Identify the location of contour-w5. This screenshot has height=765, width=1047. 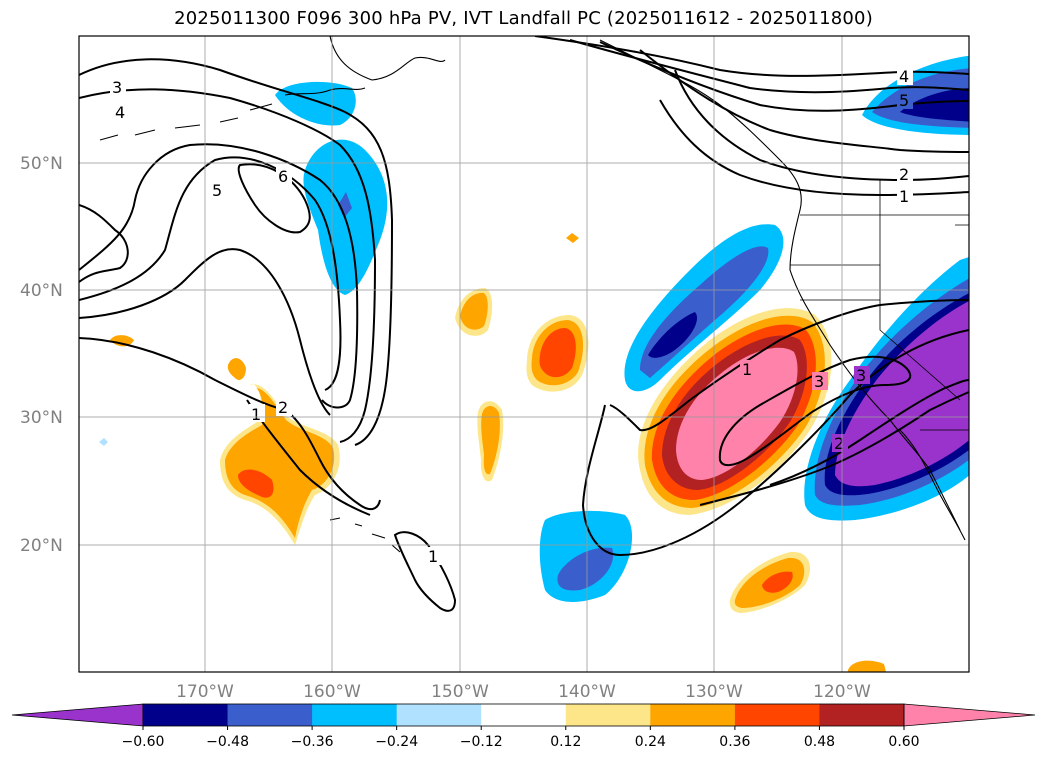
(219, 276).